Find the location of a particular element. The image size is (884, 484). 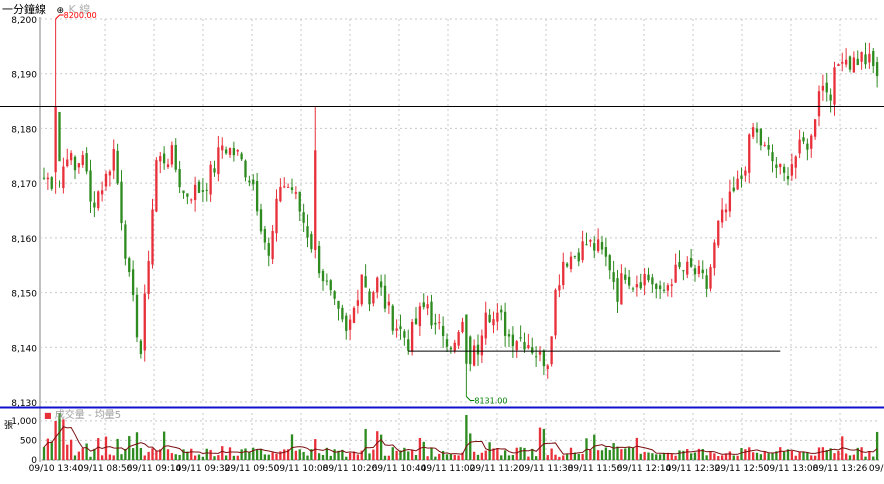

volume-tick-label: 1,000 is located at coordinates (24, 422).